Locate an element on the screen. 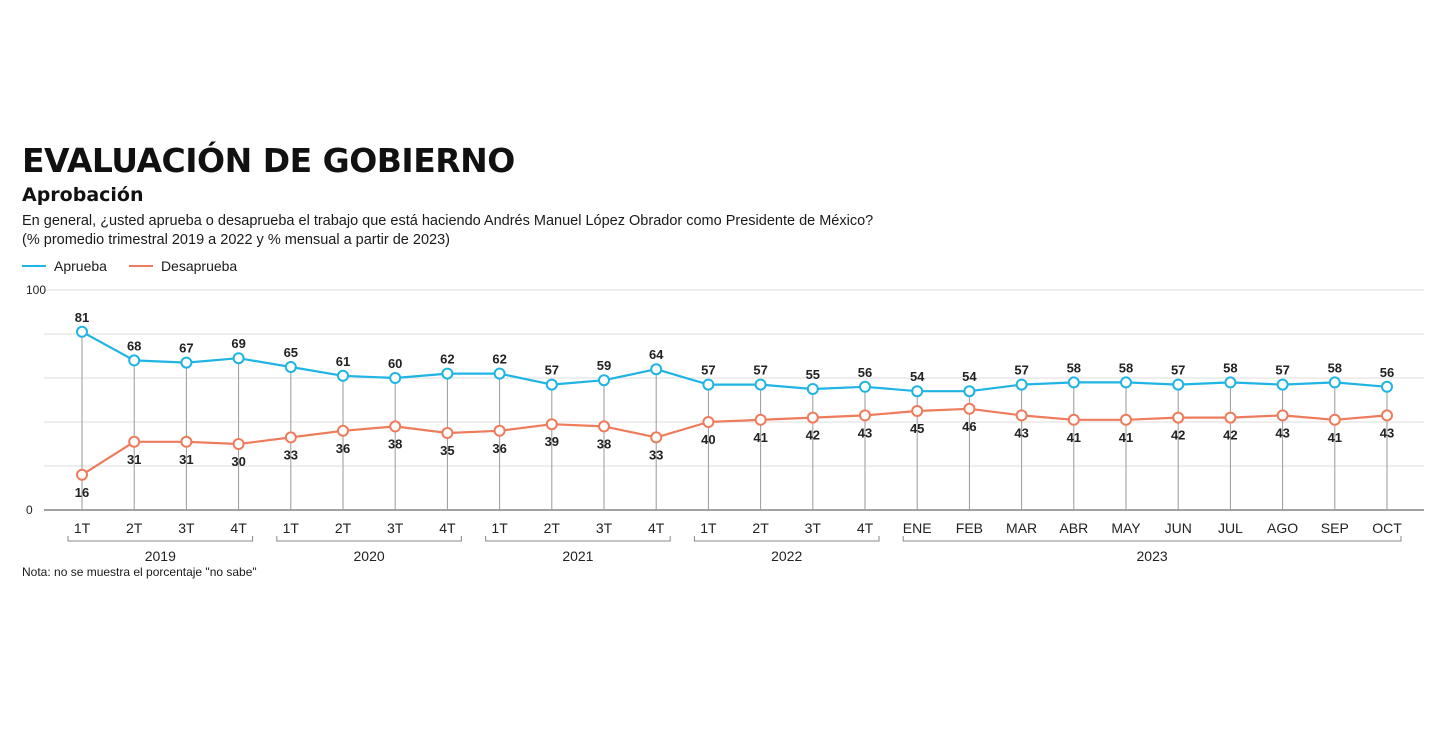 This screenshot has height=730, width=1440. data-label: 38 is located at coordinates (604, 443).